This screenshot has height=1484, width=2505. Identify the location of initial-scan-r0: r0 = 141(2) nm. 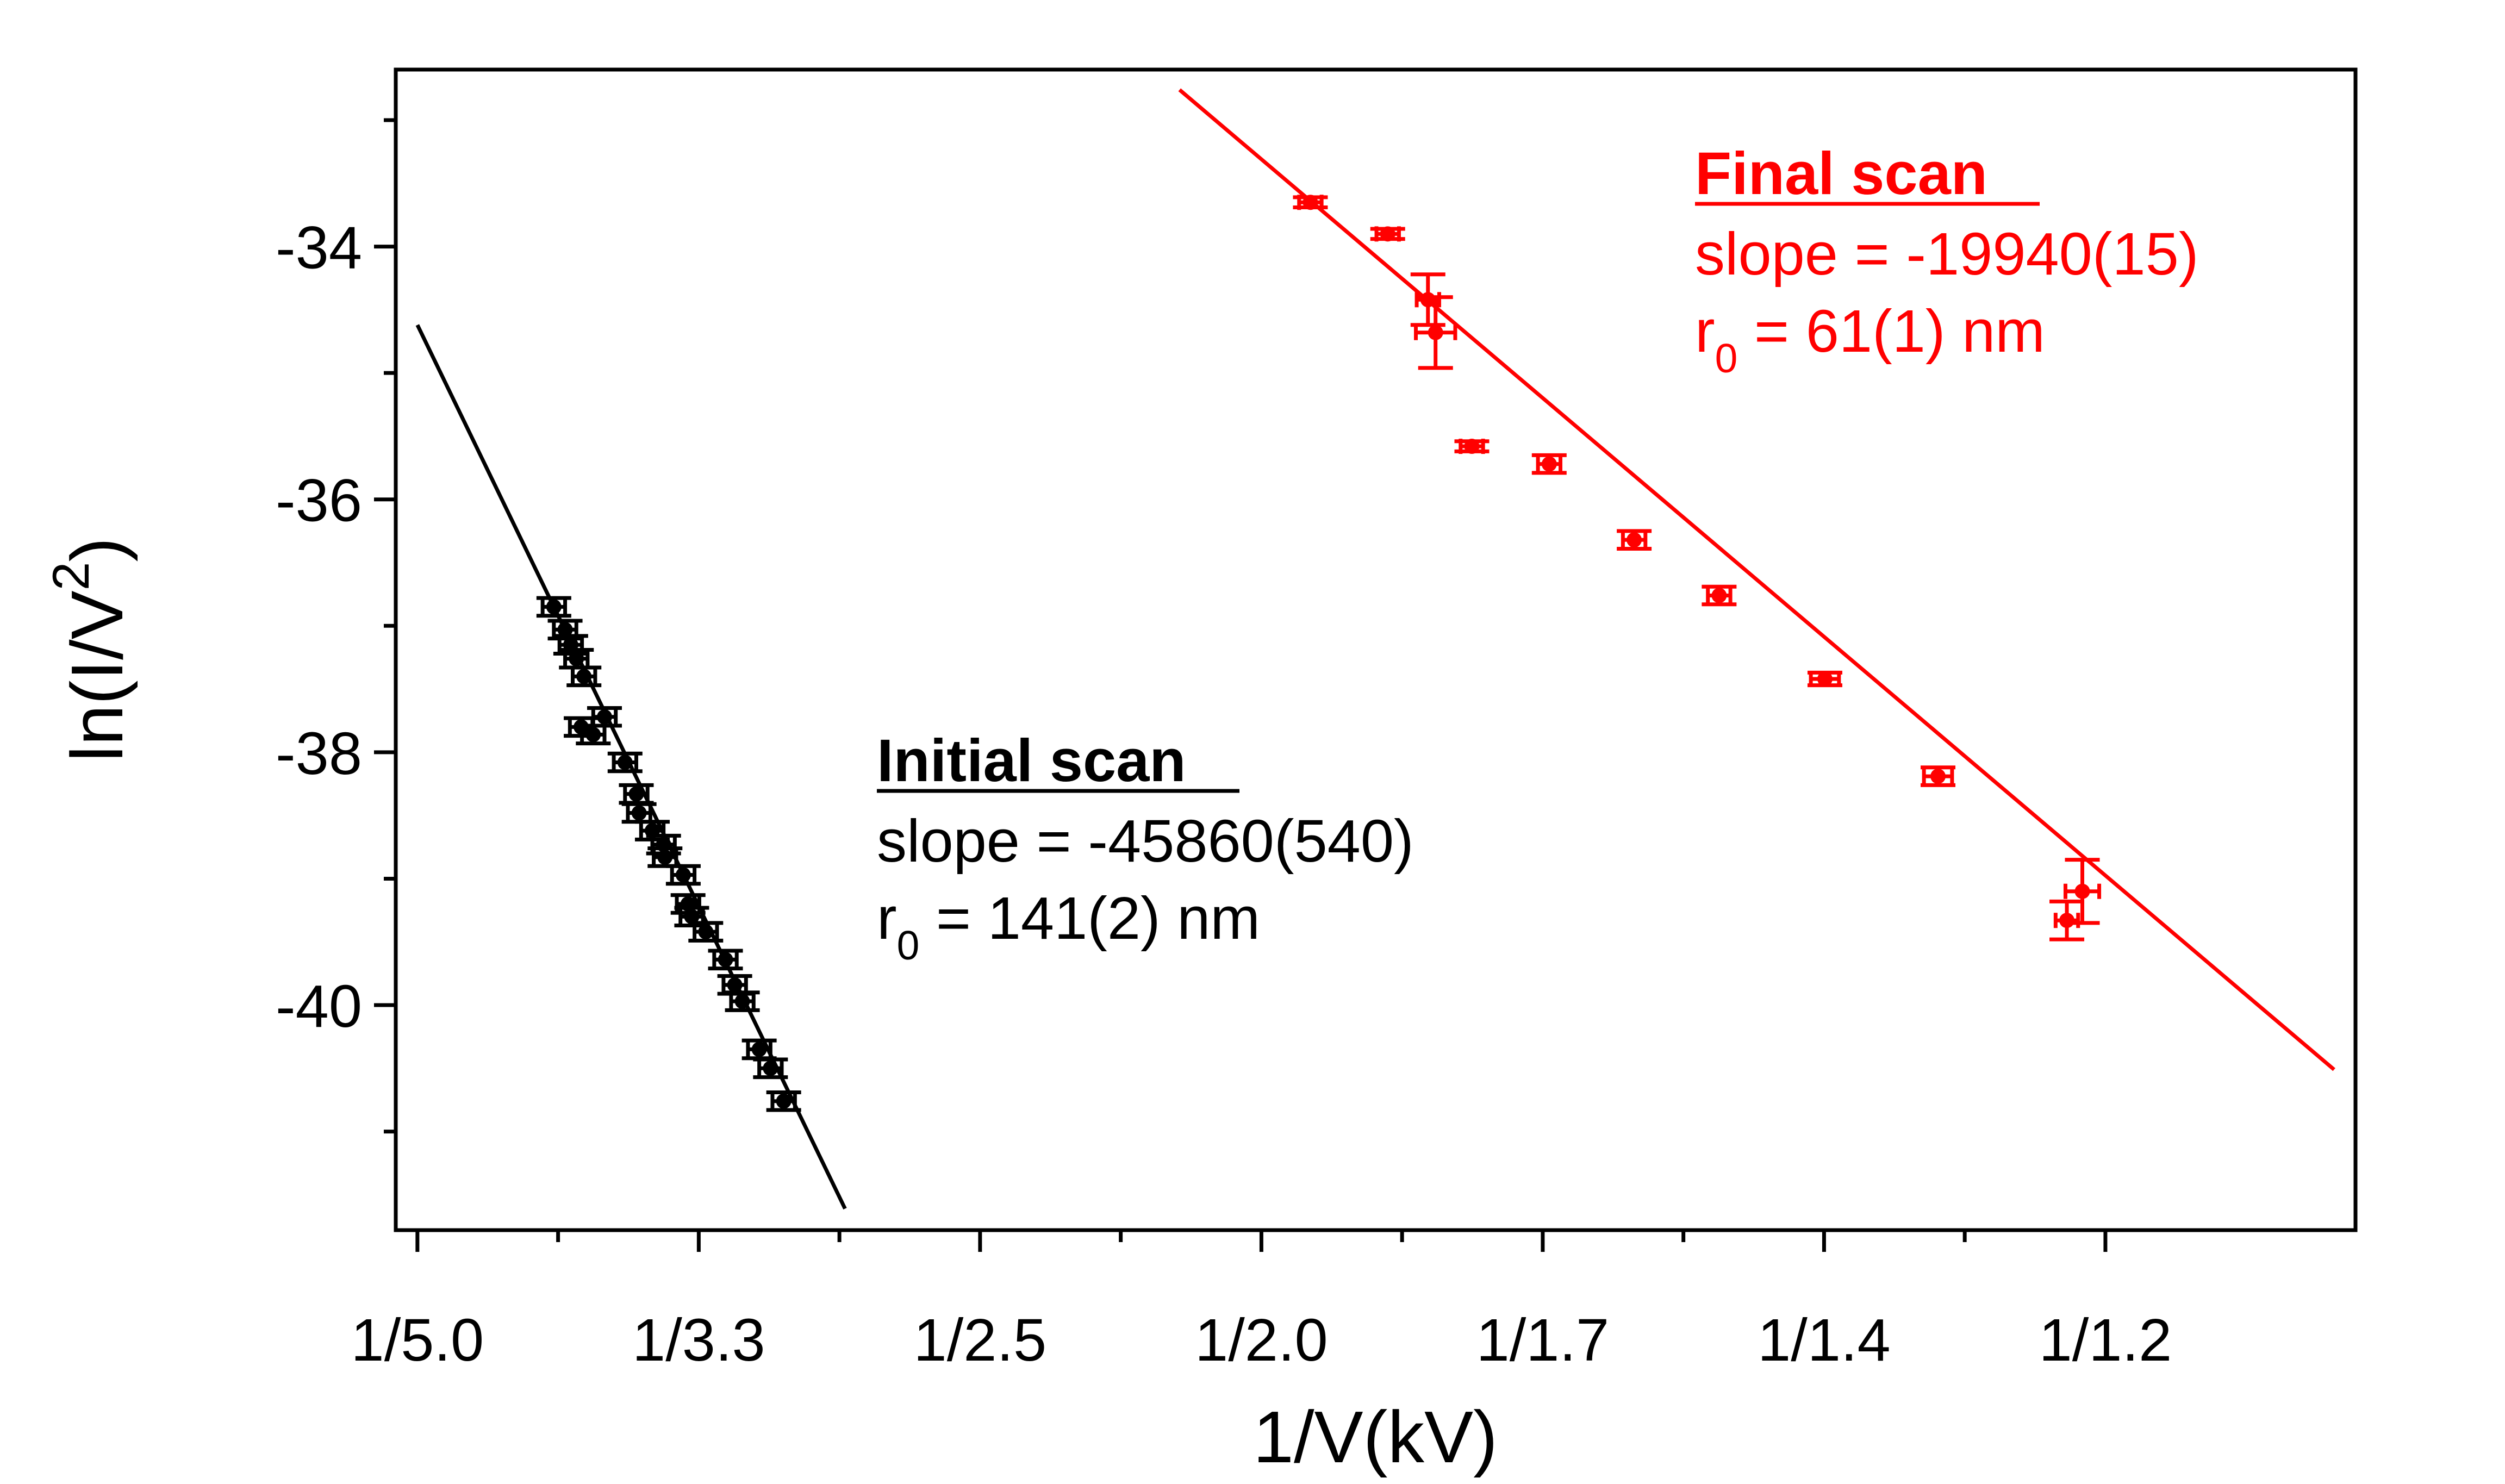
(1068, 926).